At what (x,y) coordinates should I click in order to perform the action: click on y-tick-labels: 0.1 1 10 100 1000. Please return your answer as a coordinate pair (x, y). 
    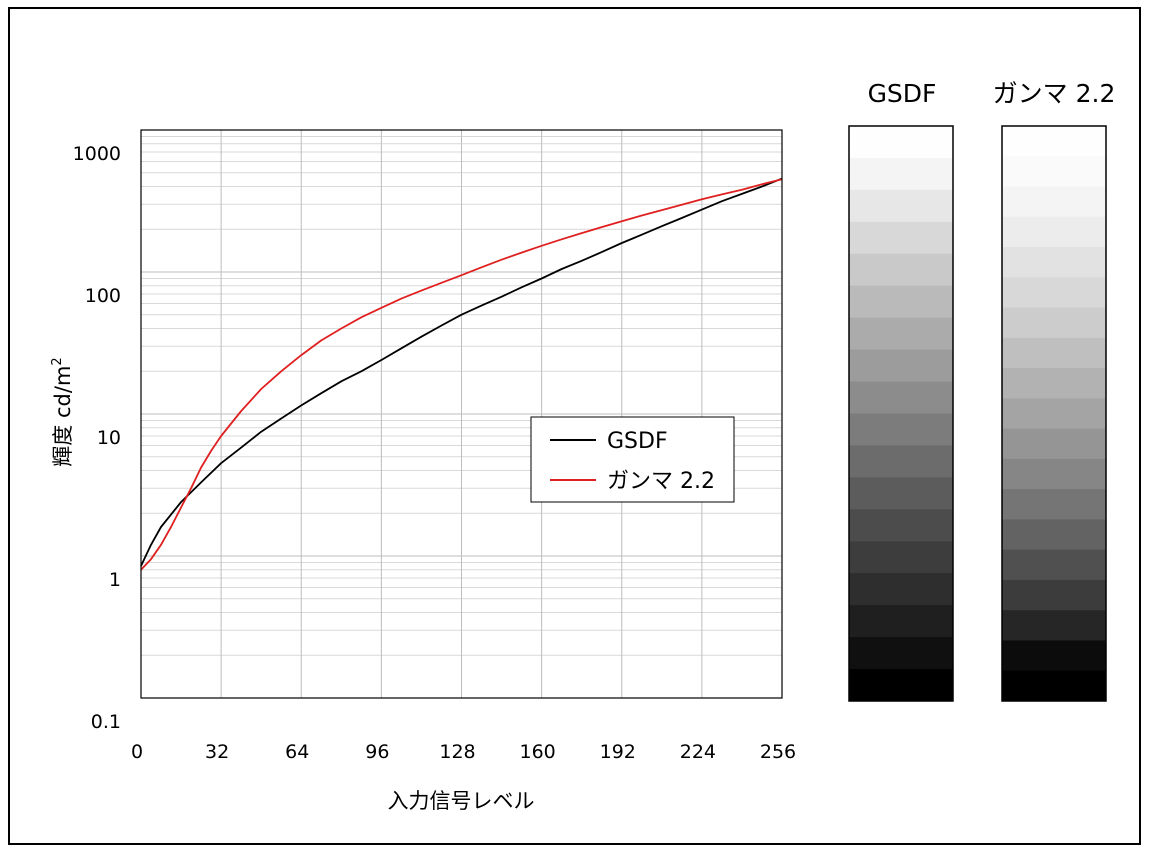
    Looking at the image, I should click on (97, 438).